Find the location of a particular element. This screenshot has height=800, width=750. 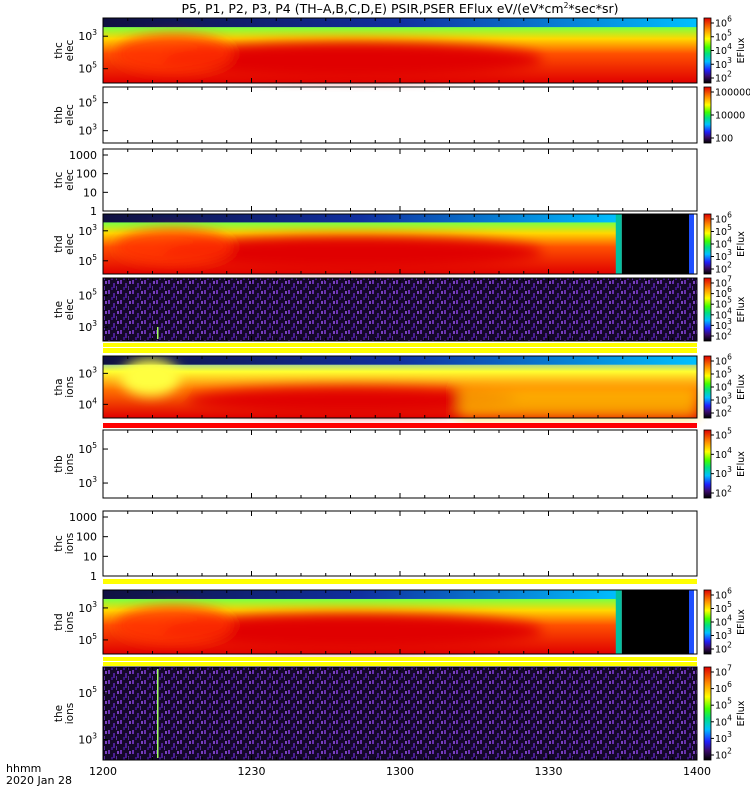

colorbar: 1000000 10000 100 is located at coordinates (726, 115).